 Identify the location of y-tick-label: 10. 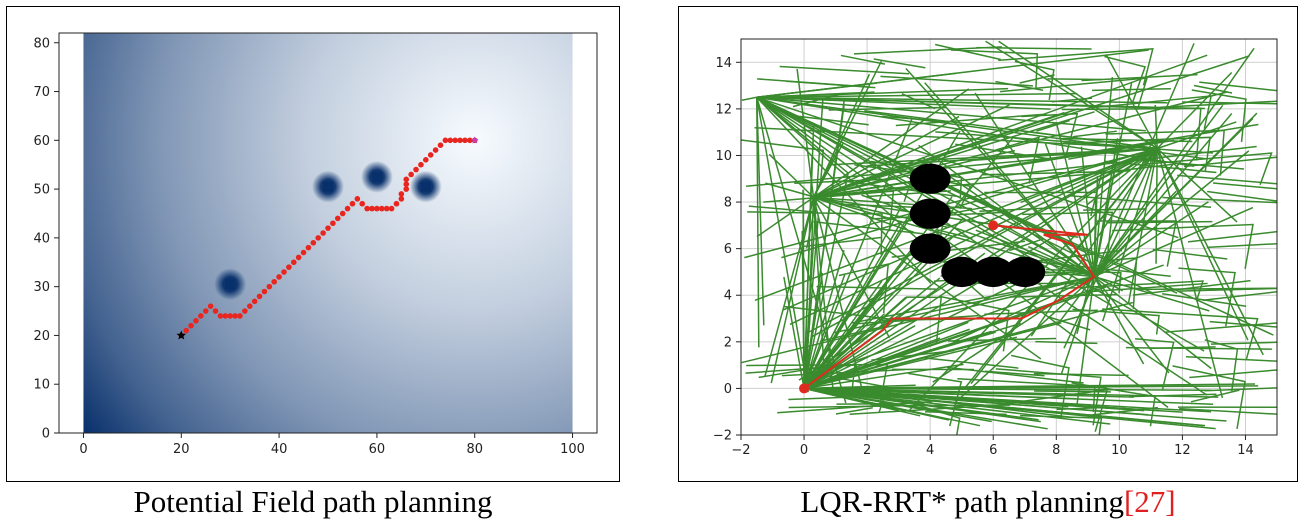
(723, 156).